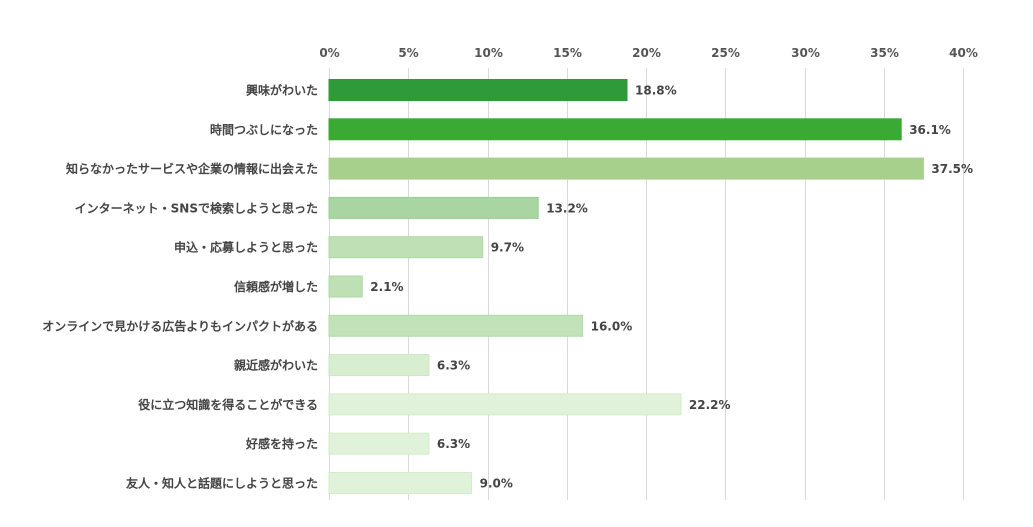  What do you see at coordinates (180, 325) in the screenshot?
I see `category-label-6: オンラインで見かける広告よりもインパクトがある` at bounding box center [180, 325].